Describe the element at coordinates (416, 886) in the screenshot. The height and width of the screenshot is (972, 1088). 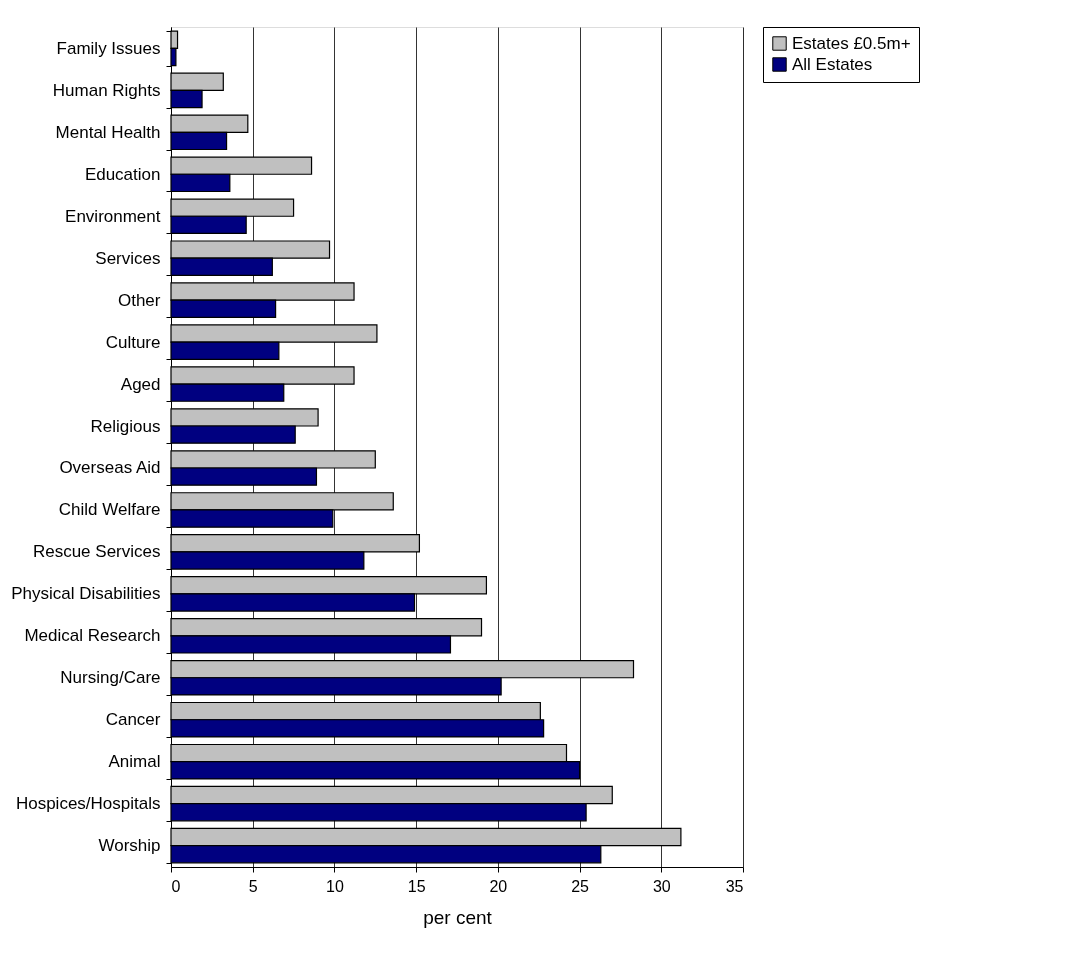
I see `x-tick-label: 15` at that location.